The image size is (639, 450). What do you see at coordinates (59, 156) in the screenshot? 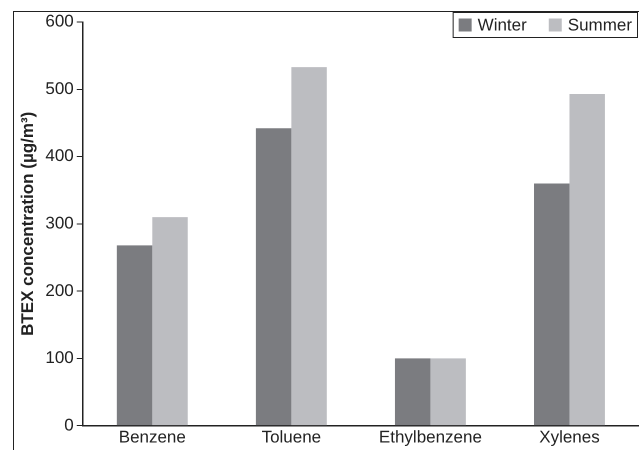
I see `y-tick-label: 400` at bounding box center [59, 156].